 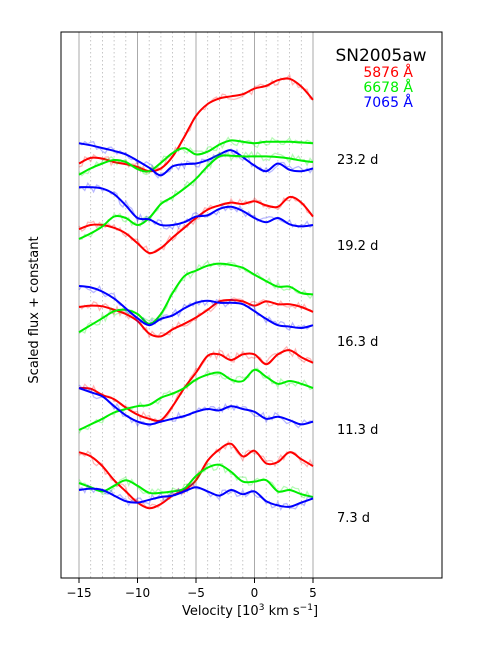 What do you see at coordinates (196, 593) in the screenshot?
I see `x-tick-label: −5` at bounding box center [196, 593].